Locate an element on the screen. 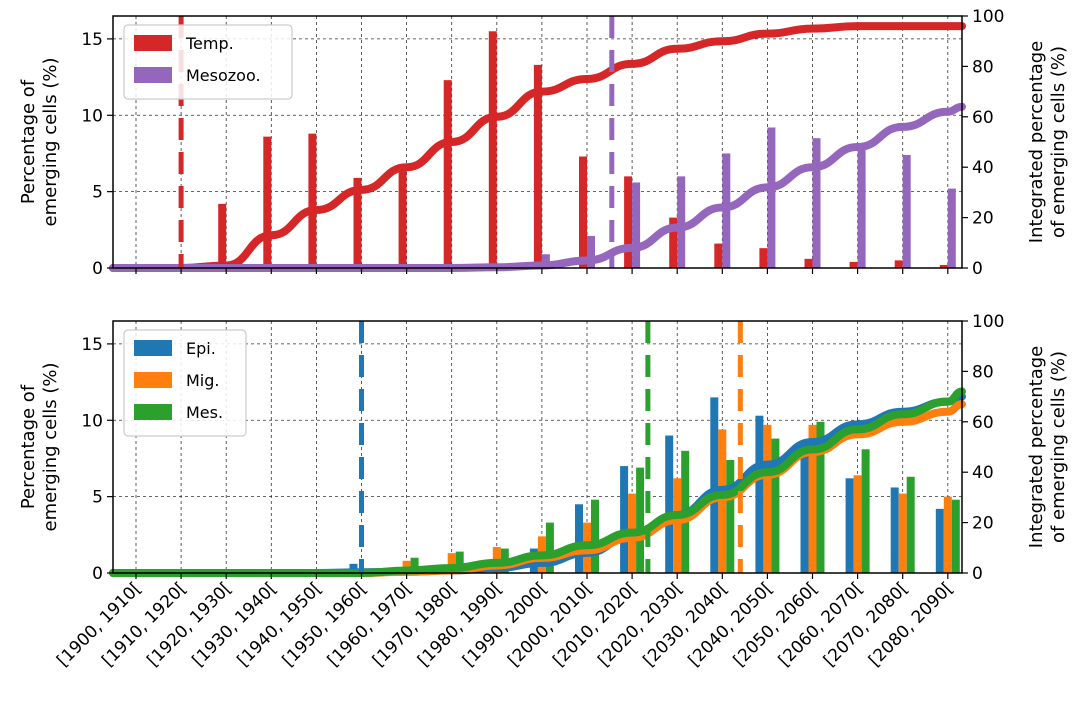 The width and height of the screenshot is (1088, 704). legend-label: Epi. is located at coordinates (201, 348).